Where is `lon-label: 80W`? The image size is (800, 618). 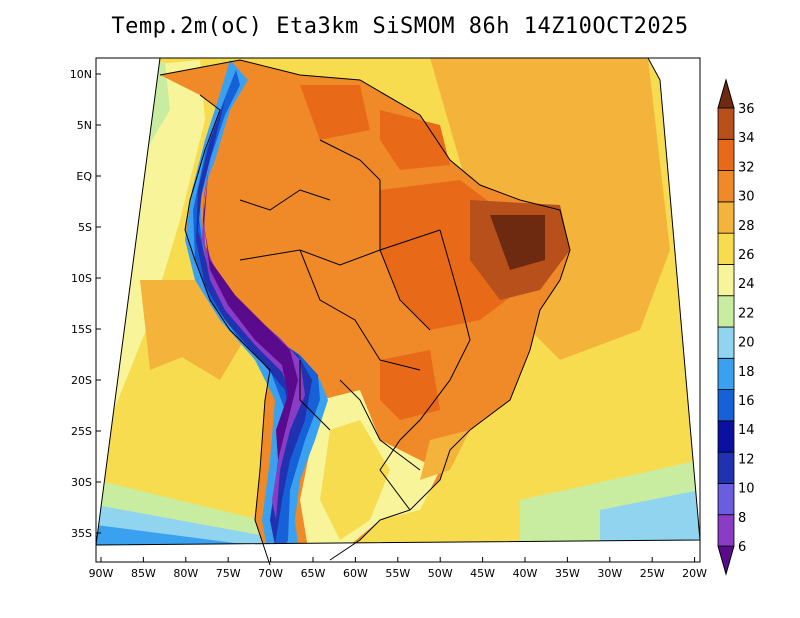 lon-label: 80W is located at coordinates (185, 573).